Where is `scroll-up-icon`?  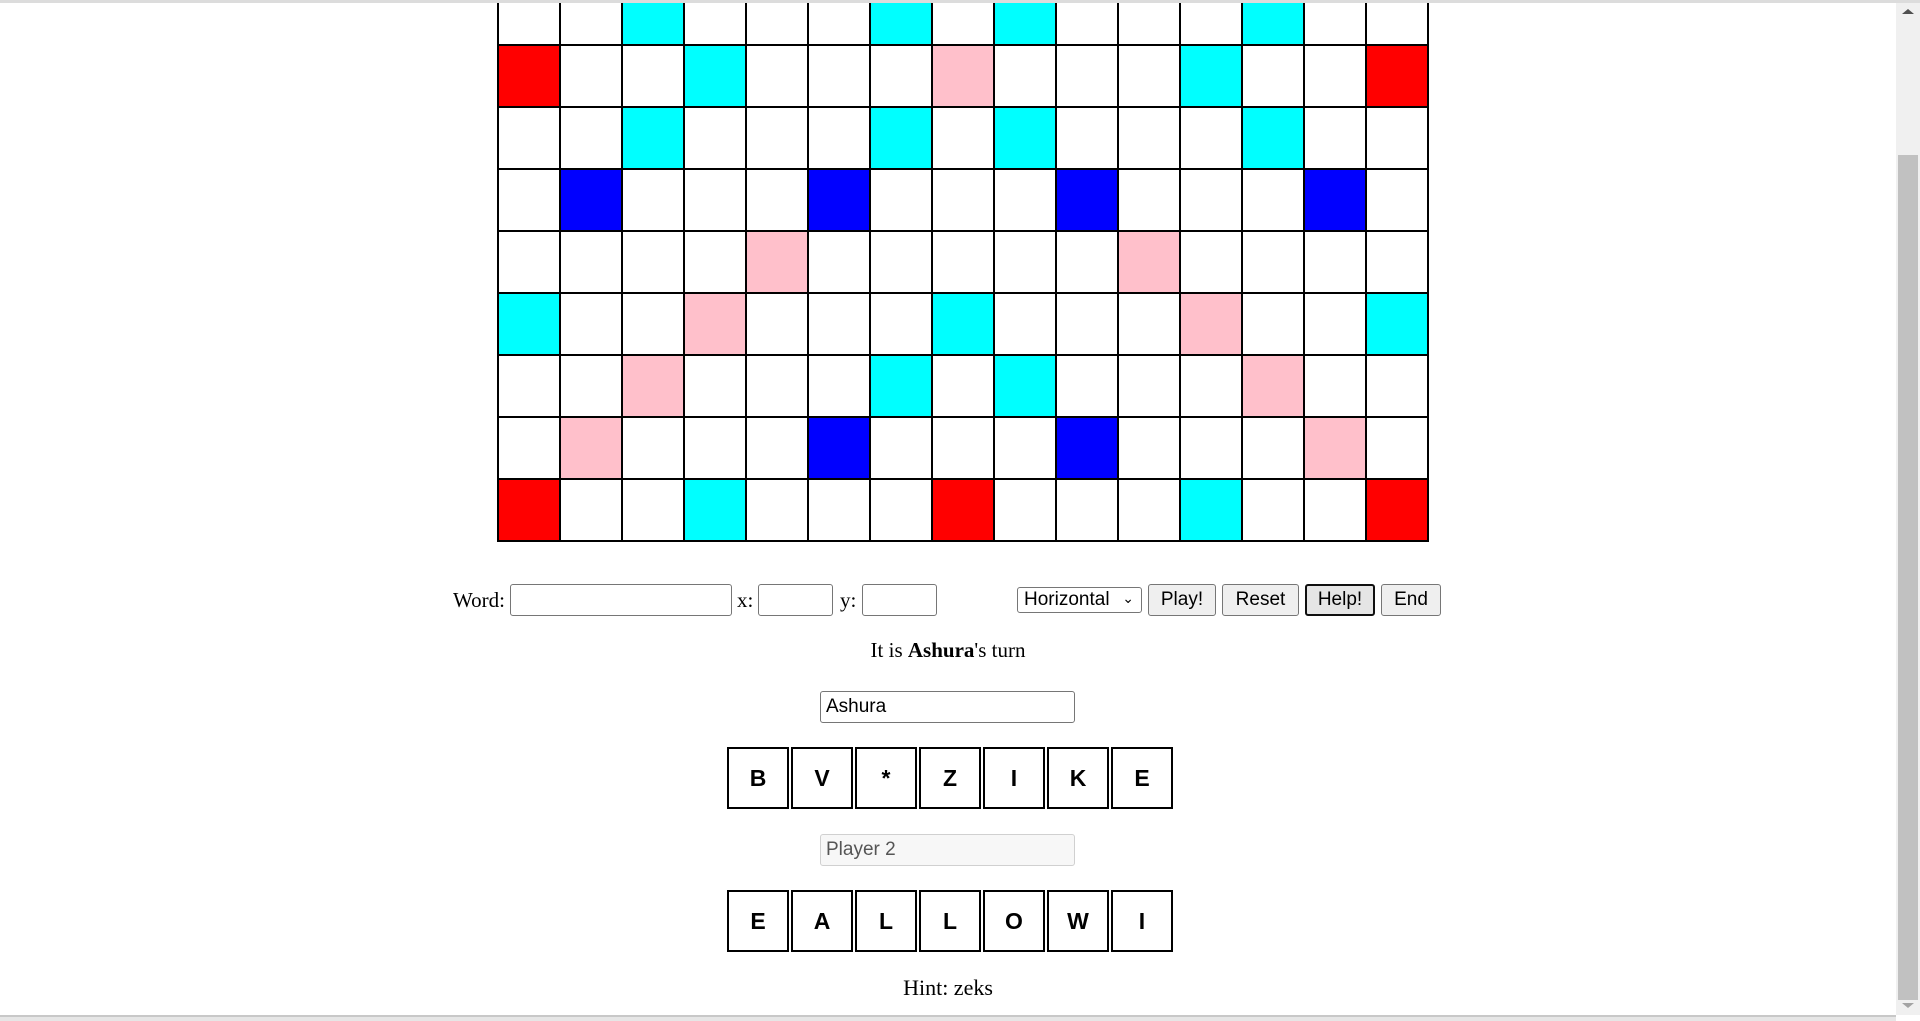
scroll-up-icon is located at coordinates (1908, 11).